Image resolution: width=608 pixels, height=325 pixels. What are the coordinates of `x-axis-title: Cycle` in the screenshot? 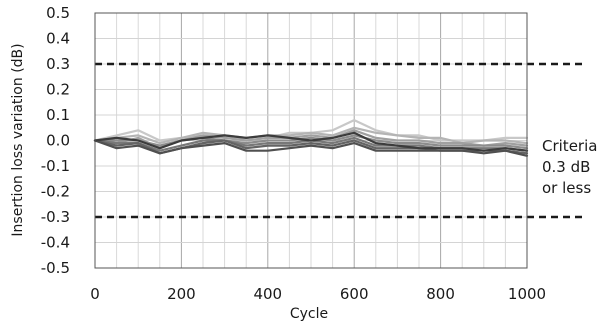 It's located at (309, 314).